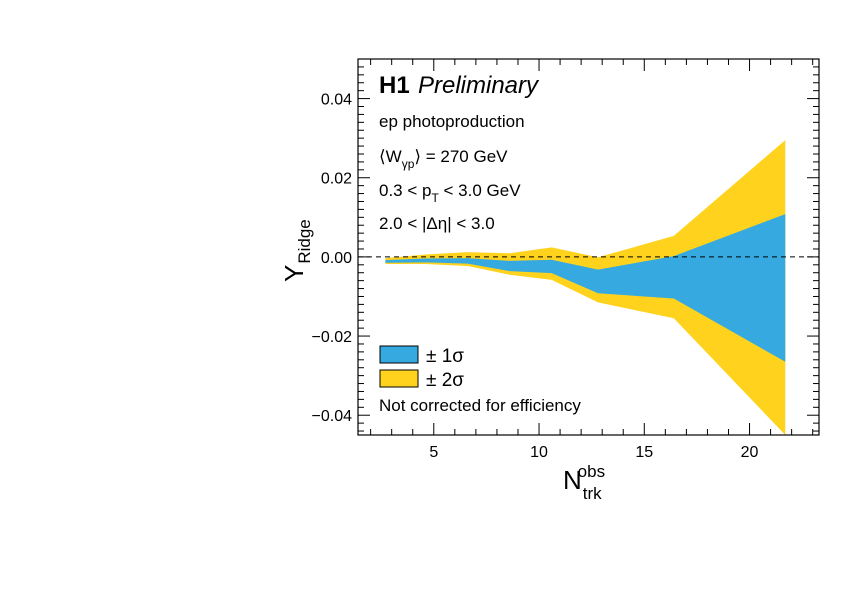 This screenshot has width=842, height=600. I want to click on legend-swatch-1sigma, so click(399, 354).